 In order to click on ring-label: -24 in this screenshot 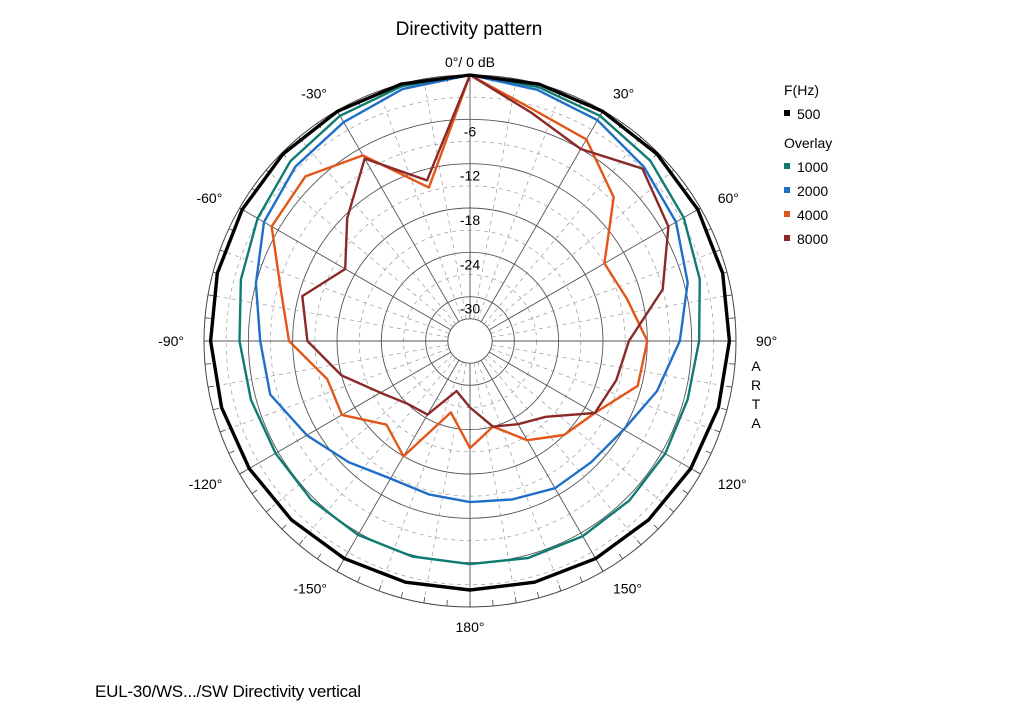, I will do `click(470, 264)`.